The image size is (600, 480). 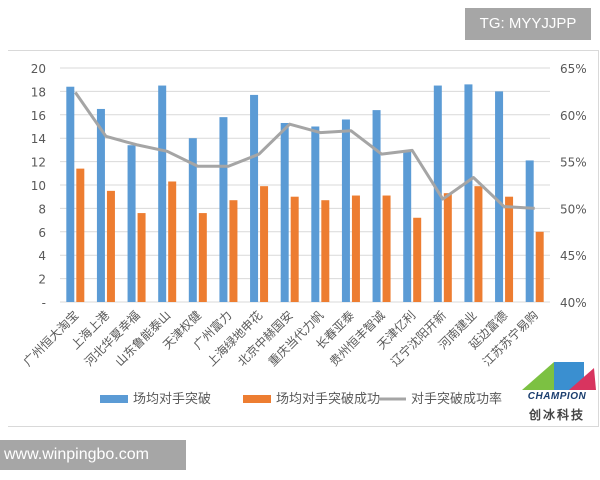 What do you see at coordinates (38, 69) in the screenshot?
I see `y-left-tick-label: 20` at bounding box center [38, 69].